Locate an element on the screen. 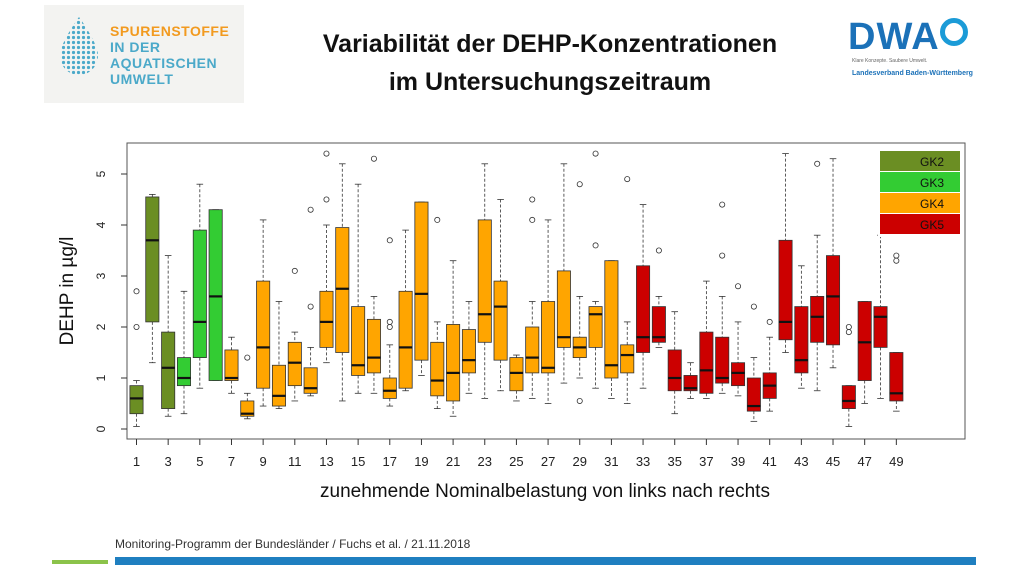 The image size is (1024, 576). logo-line4: UMWELT is located at coordinates (142, 79).